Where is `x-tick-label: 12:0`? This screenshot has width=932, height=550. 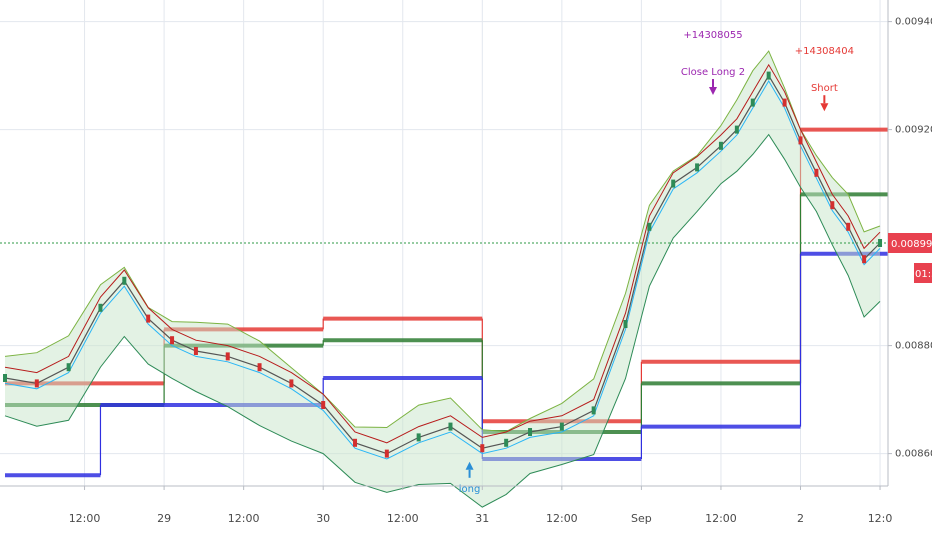
x-tick-label: 12:0 is located at coordinates (880, 518).